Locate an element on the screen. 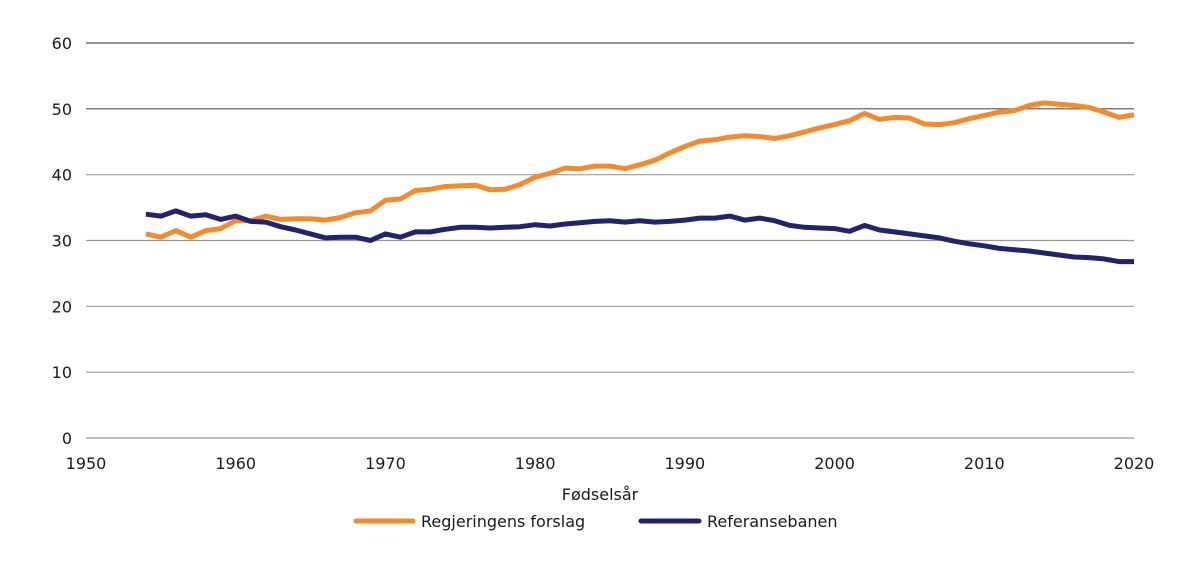 Image resolution: width=1198 pixels, height=568 pixels. x-tick-label: 1990 is located at coordinates (684, 463).